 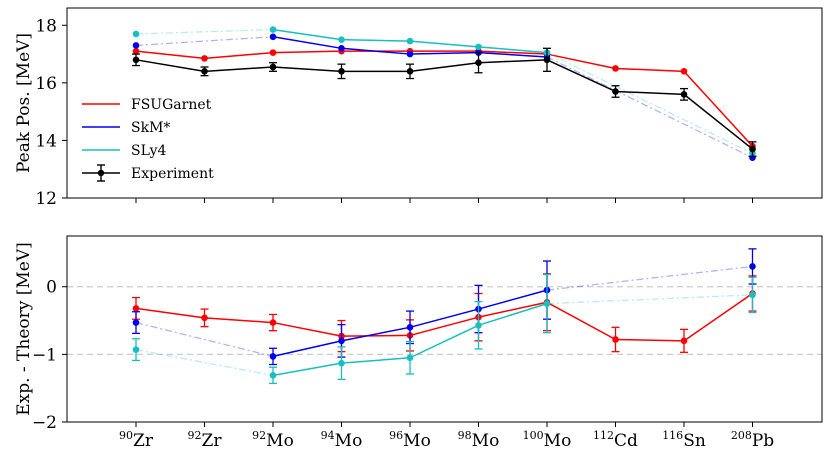 What do you see at coordinates (24, 103) in the screenshot?
I see `top-y-axis-label: Peak Pos. [MeV]` at bounding box center [24, 103].